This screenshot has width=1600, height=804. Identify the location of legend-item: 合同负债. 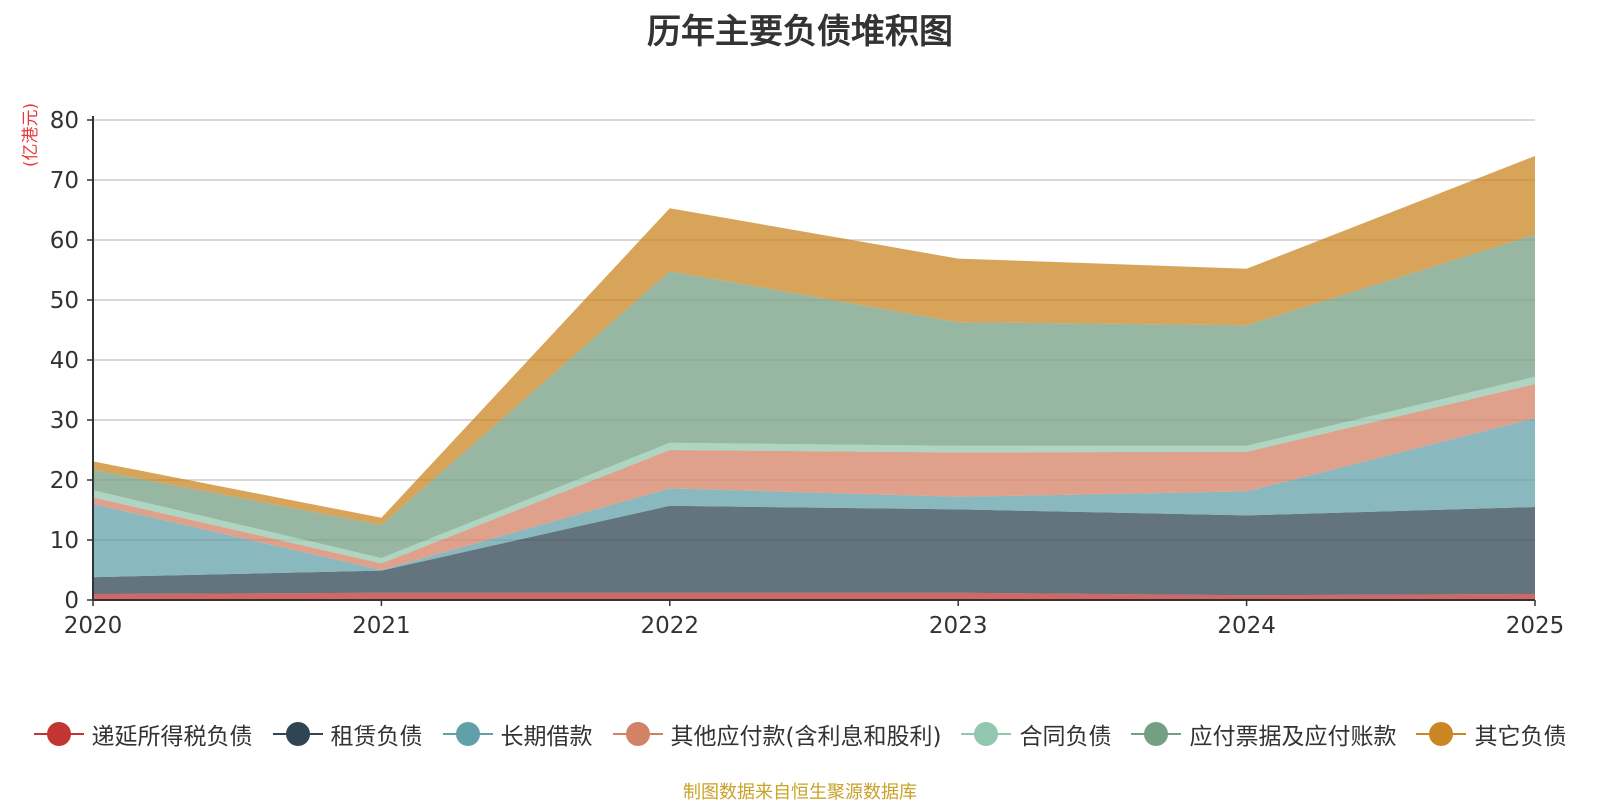
(1036, 734).